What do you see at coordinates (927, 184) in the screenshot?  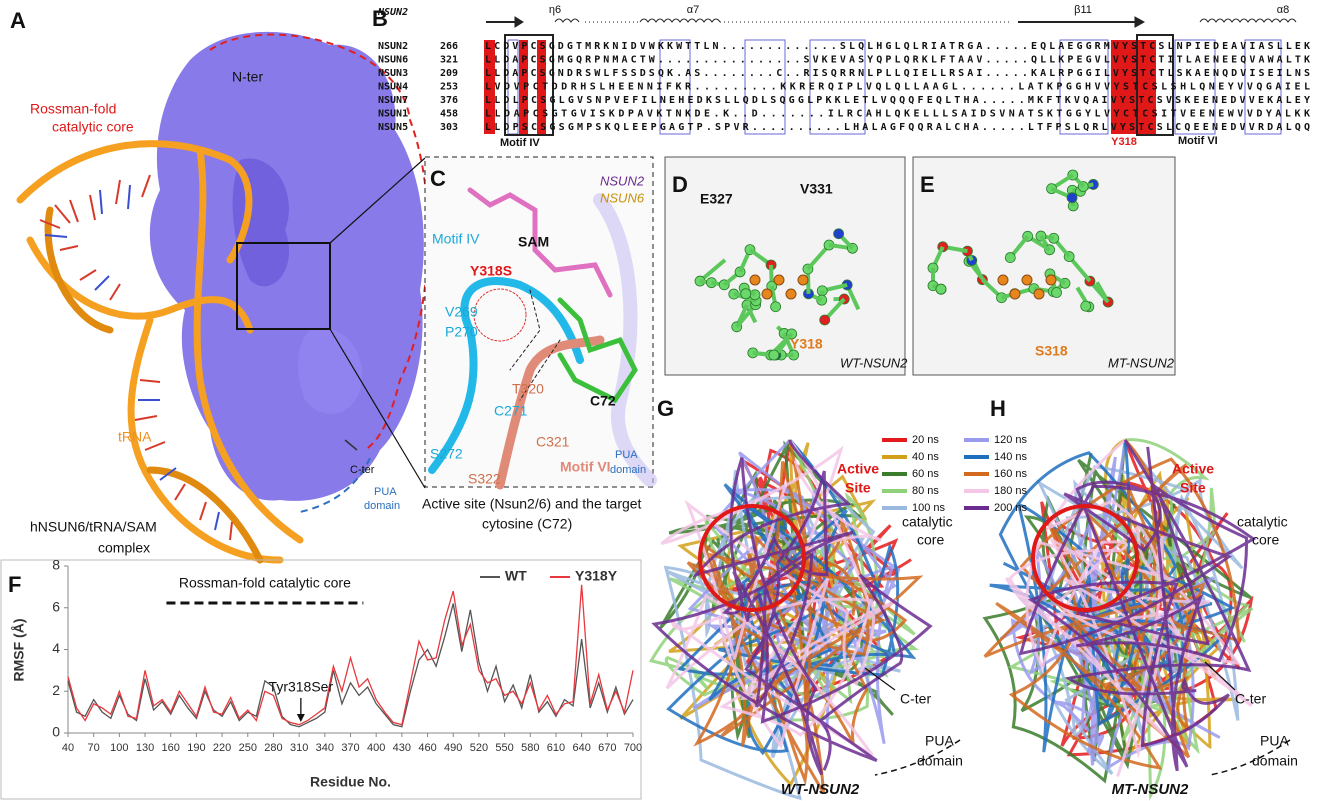 I see `label: E` at bounding box center [927, 184].